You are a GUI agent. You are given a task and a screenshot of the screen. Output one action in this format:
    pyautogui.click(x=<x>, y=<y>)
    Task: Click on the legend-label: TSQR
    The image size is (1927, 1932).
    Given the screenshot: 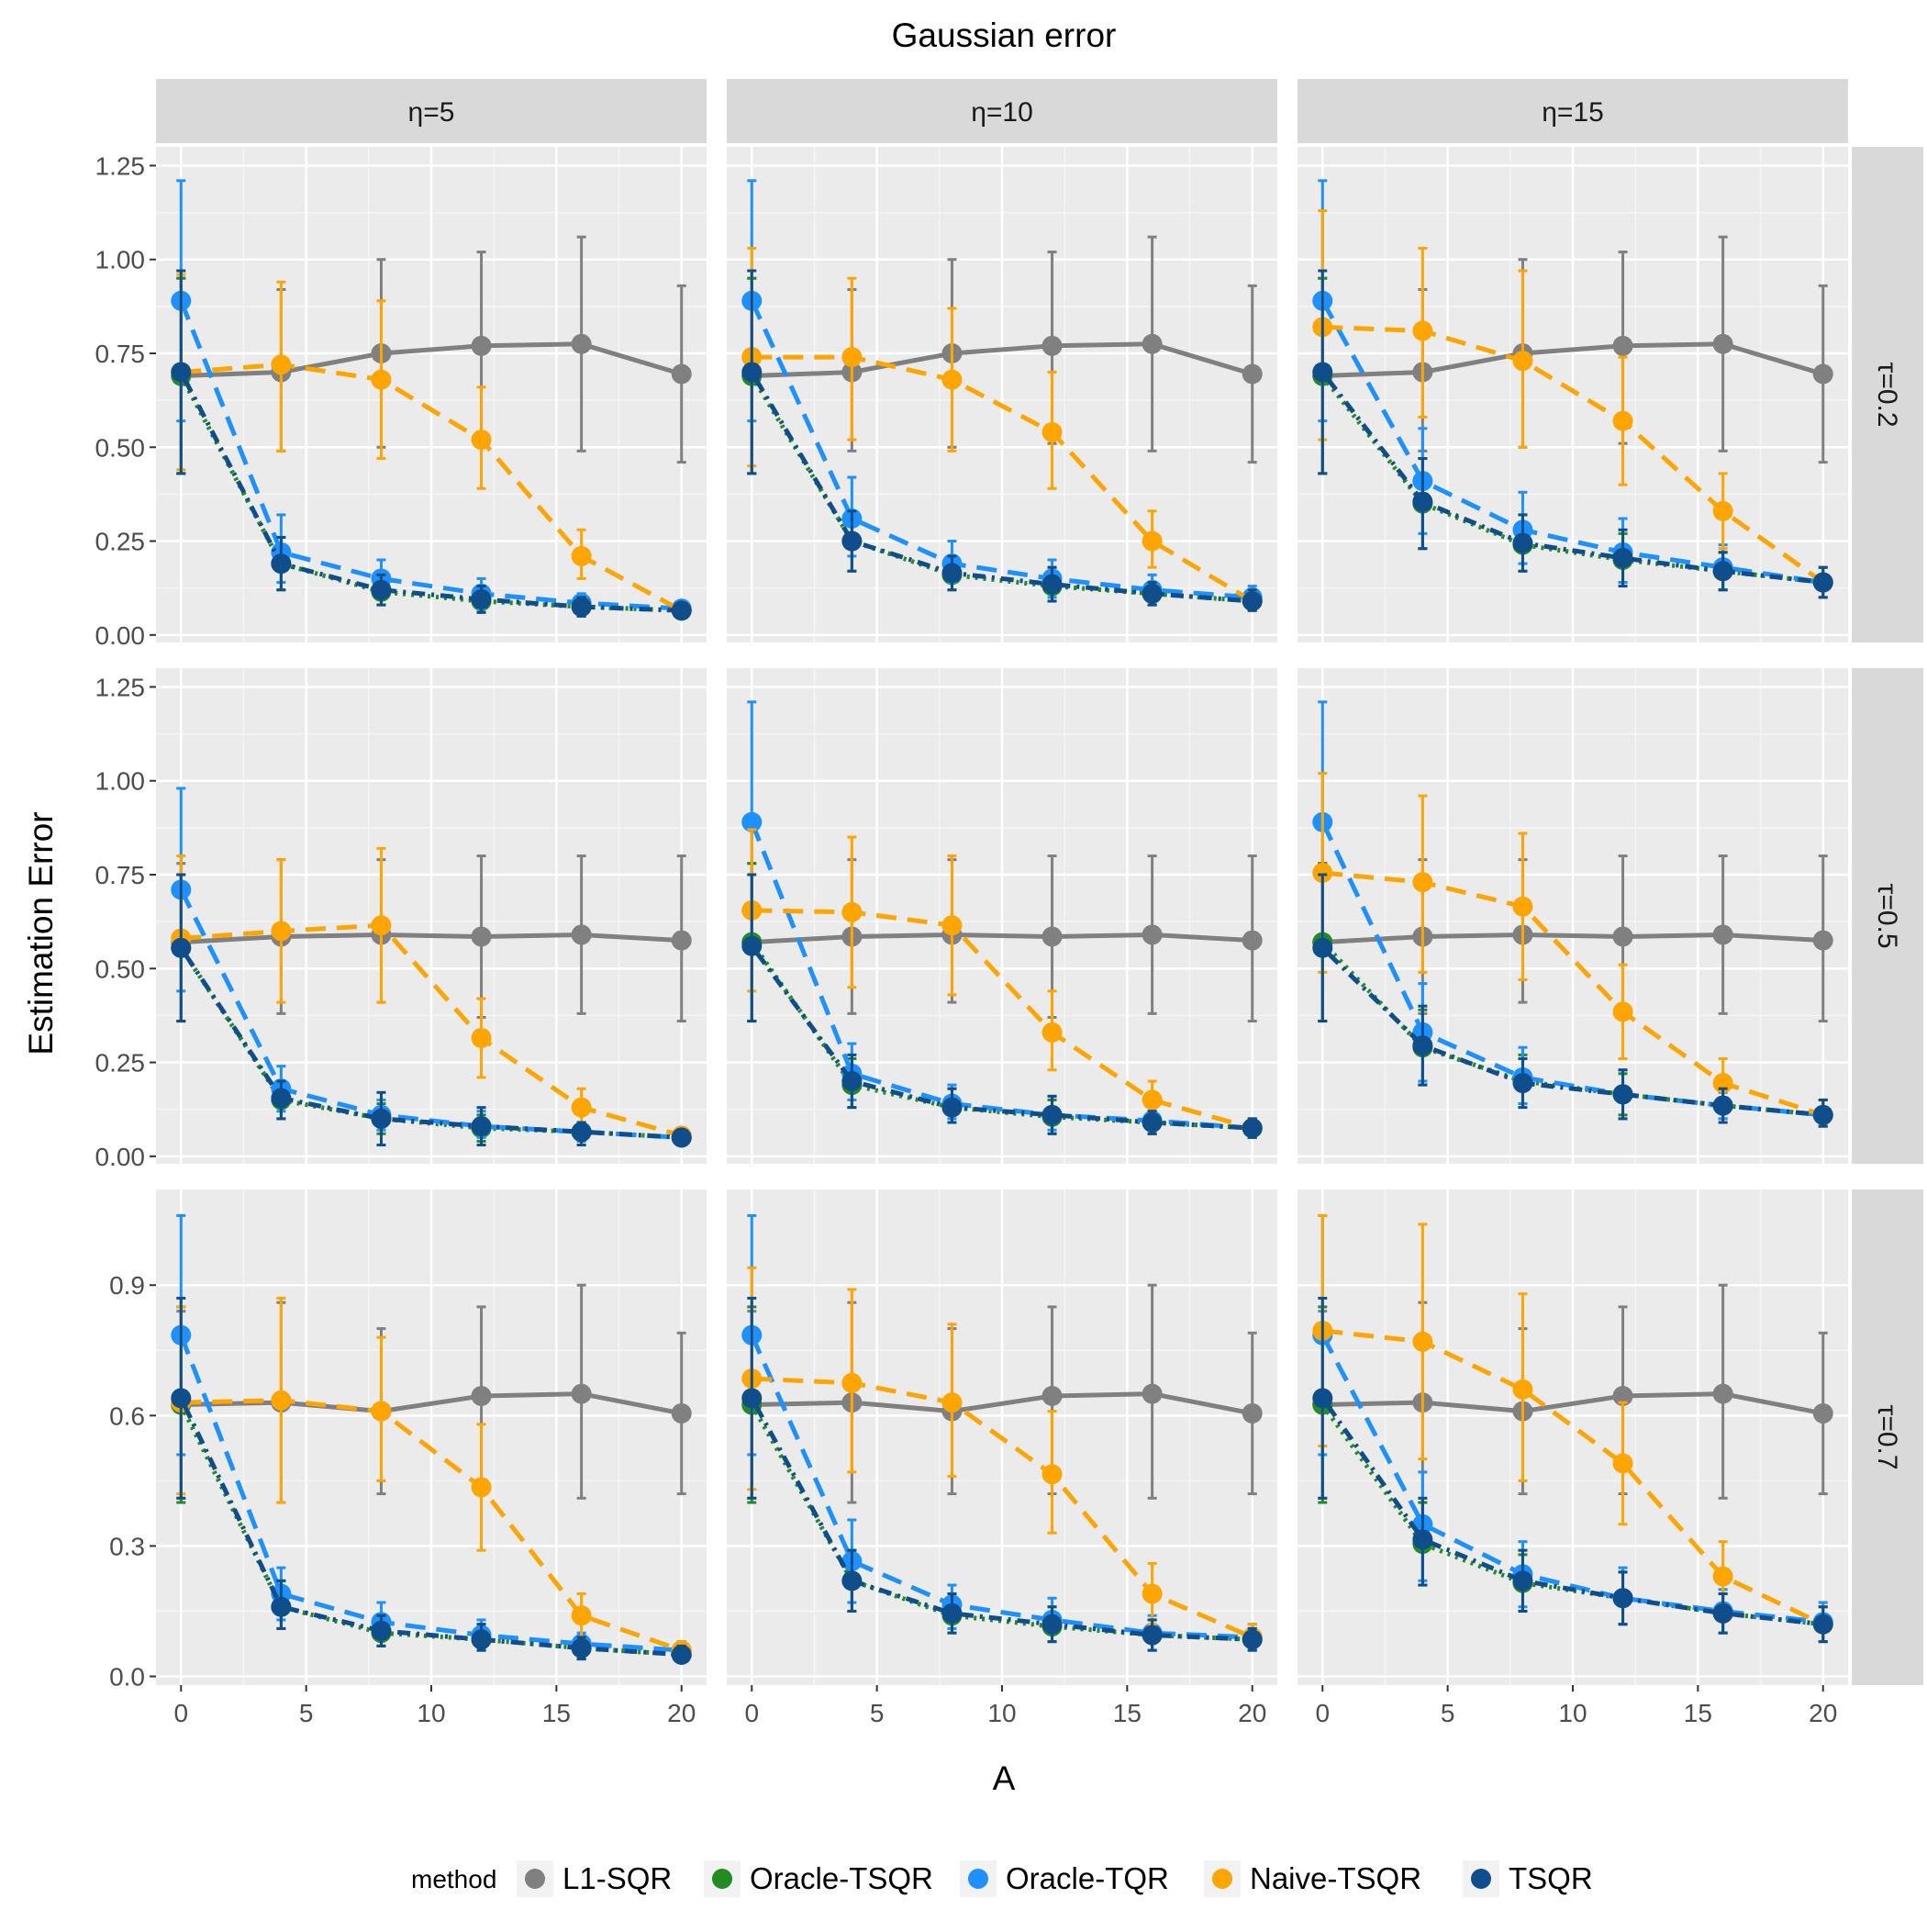 What is the action you would take?
    pyautogui.click(x=1551, y=1878)
    